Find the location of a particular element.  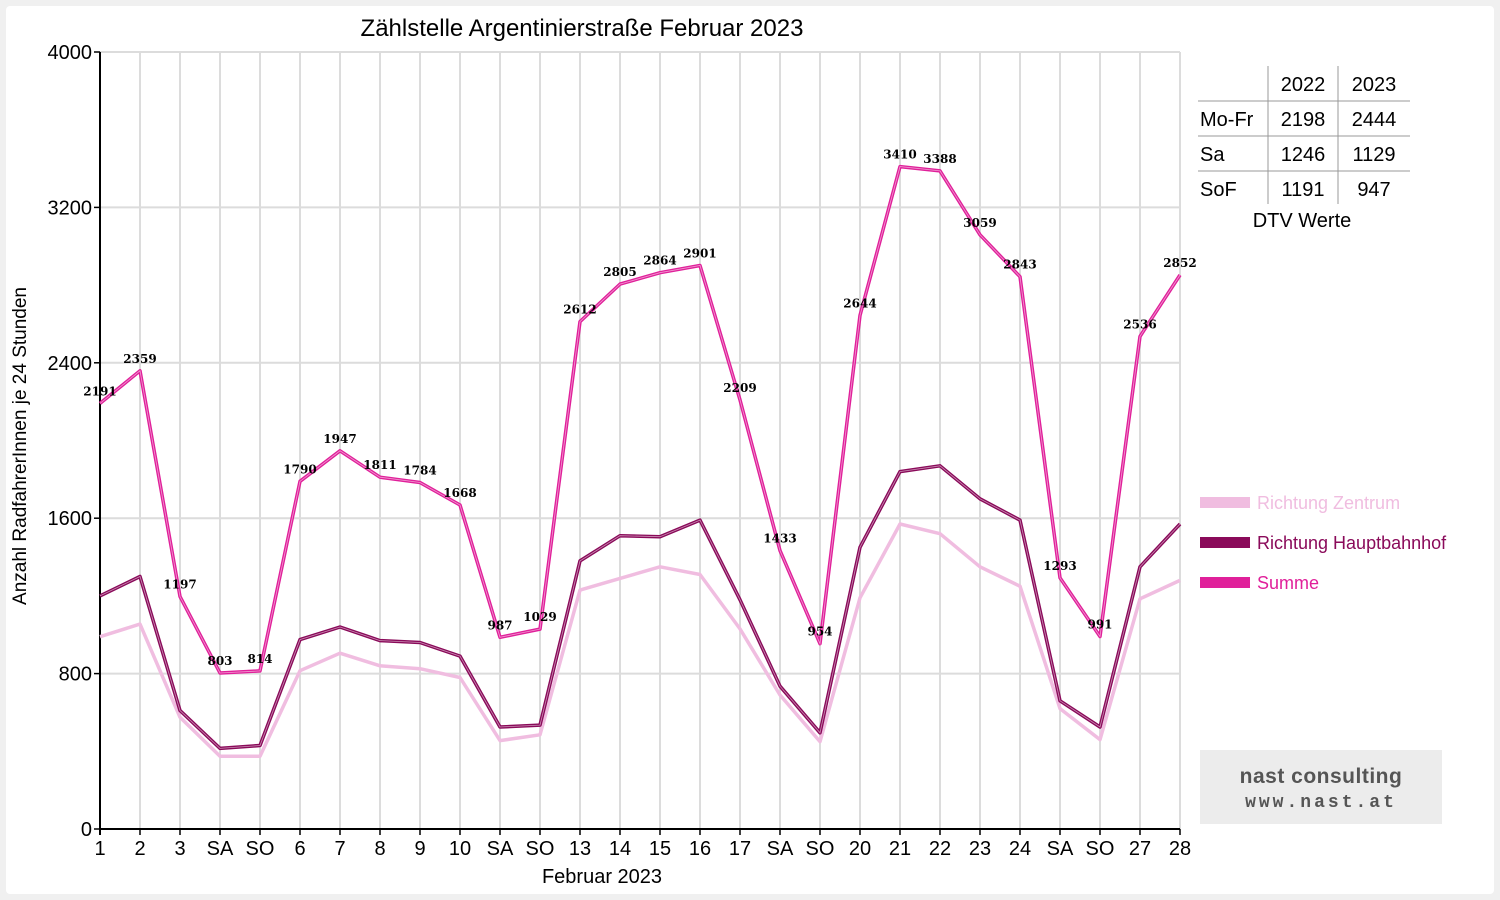

y-tick-label: 800 is located at coordinates (75, 675).